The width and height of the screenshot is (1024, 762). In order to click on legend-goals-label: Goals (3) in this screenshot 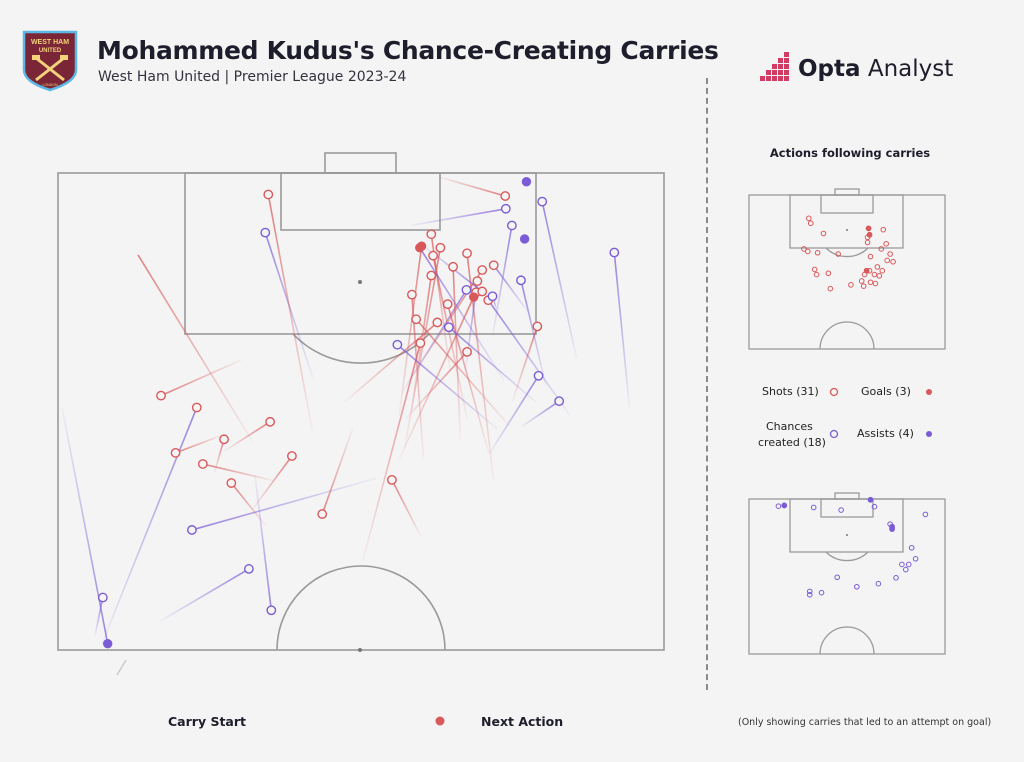, I will do `click(886, 391)`.